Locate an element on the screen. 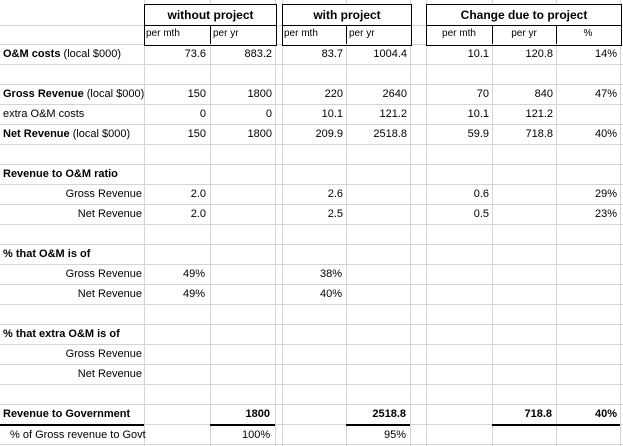 This screenshot has height=446, width=623. cell-change-per-yr: 120.8 is located at coordinates (539, 54).